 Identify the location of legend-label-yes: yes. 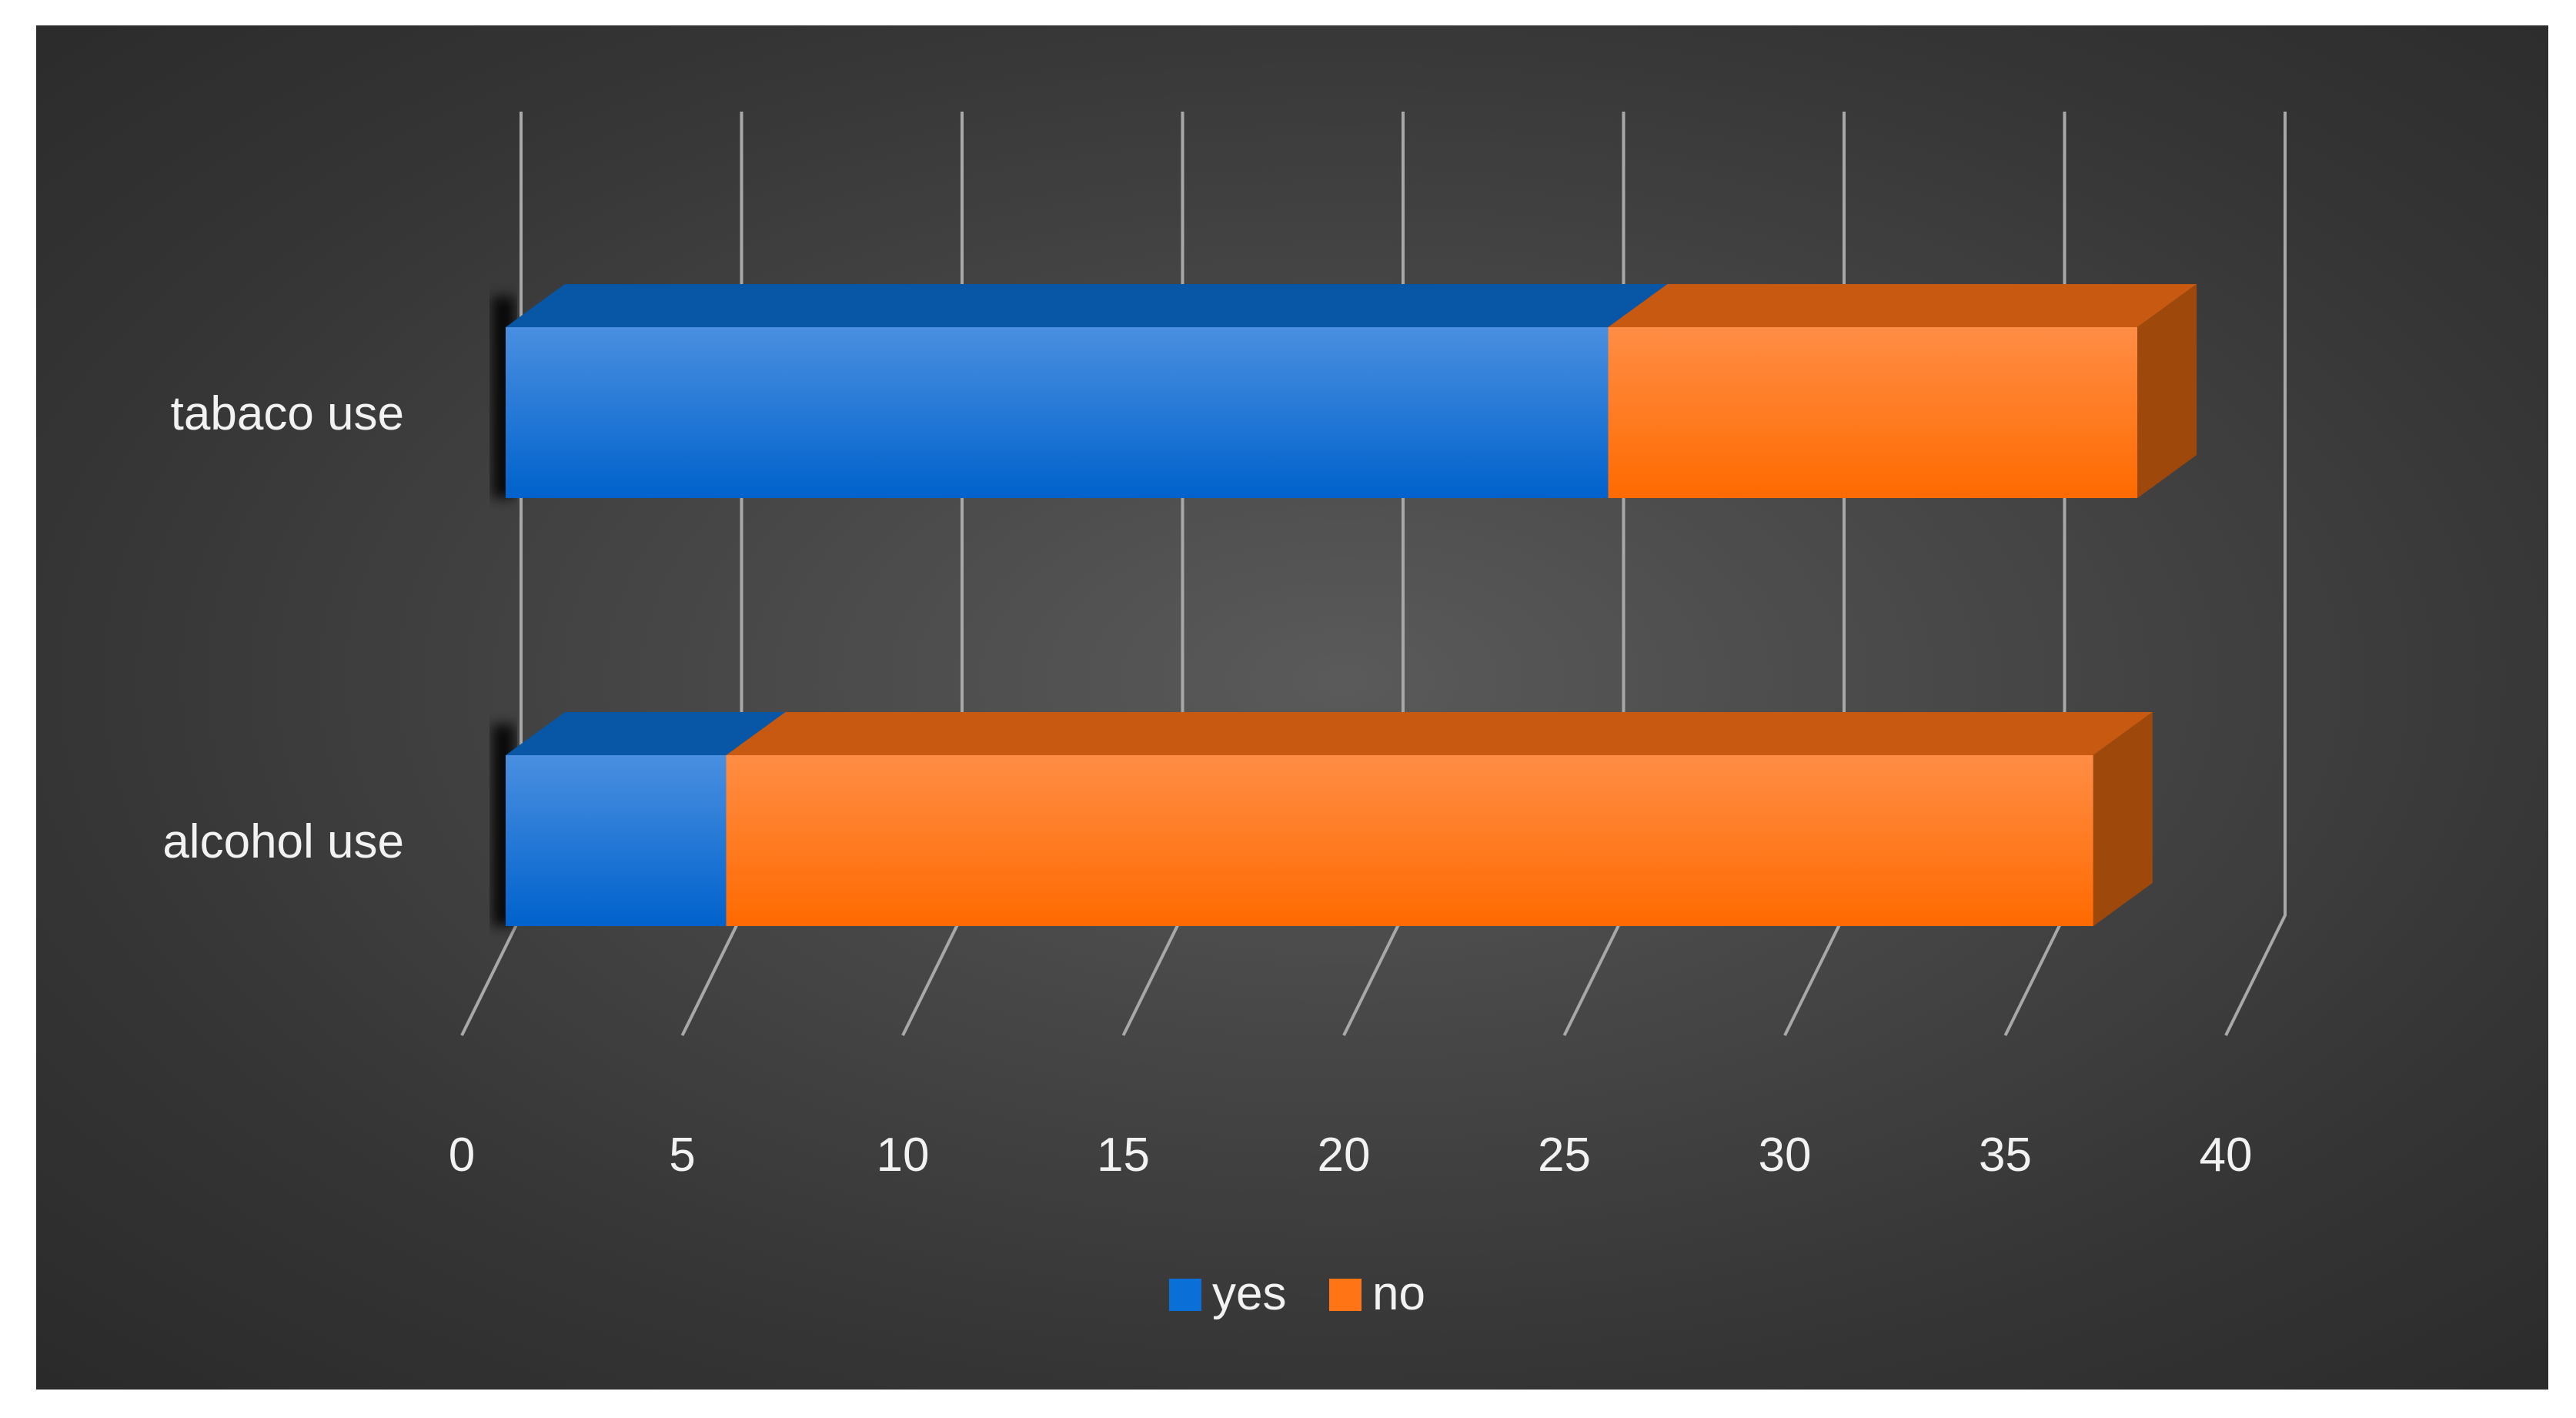
(1249, 1293).